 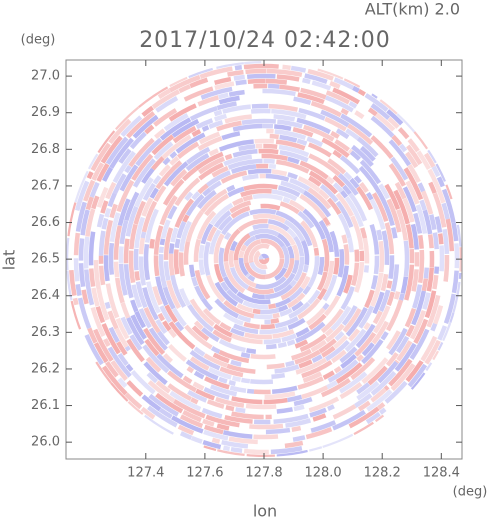 What do you see at coordinates (45, 149) in the screenshot?
I see `y-tick-label: 26.8` at bounding box center [45, 149].